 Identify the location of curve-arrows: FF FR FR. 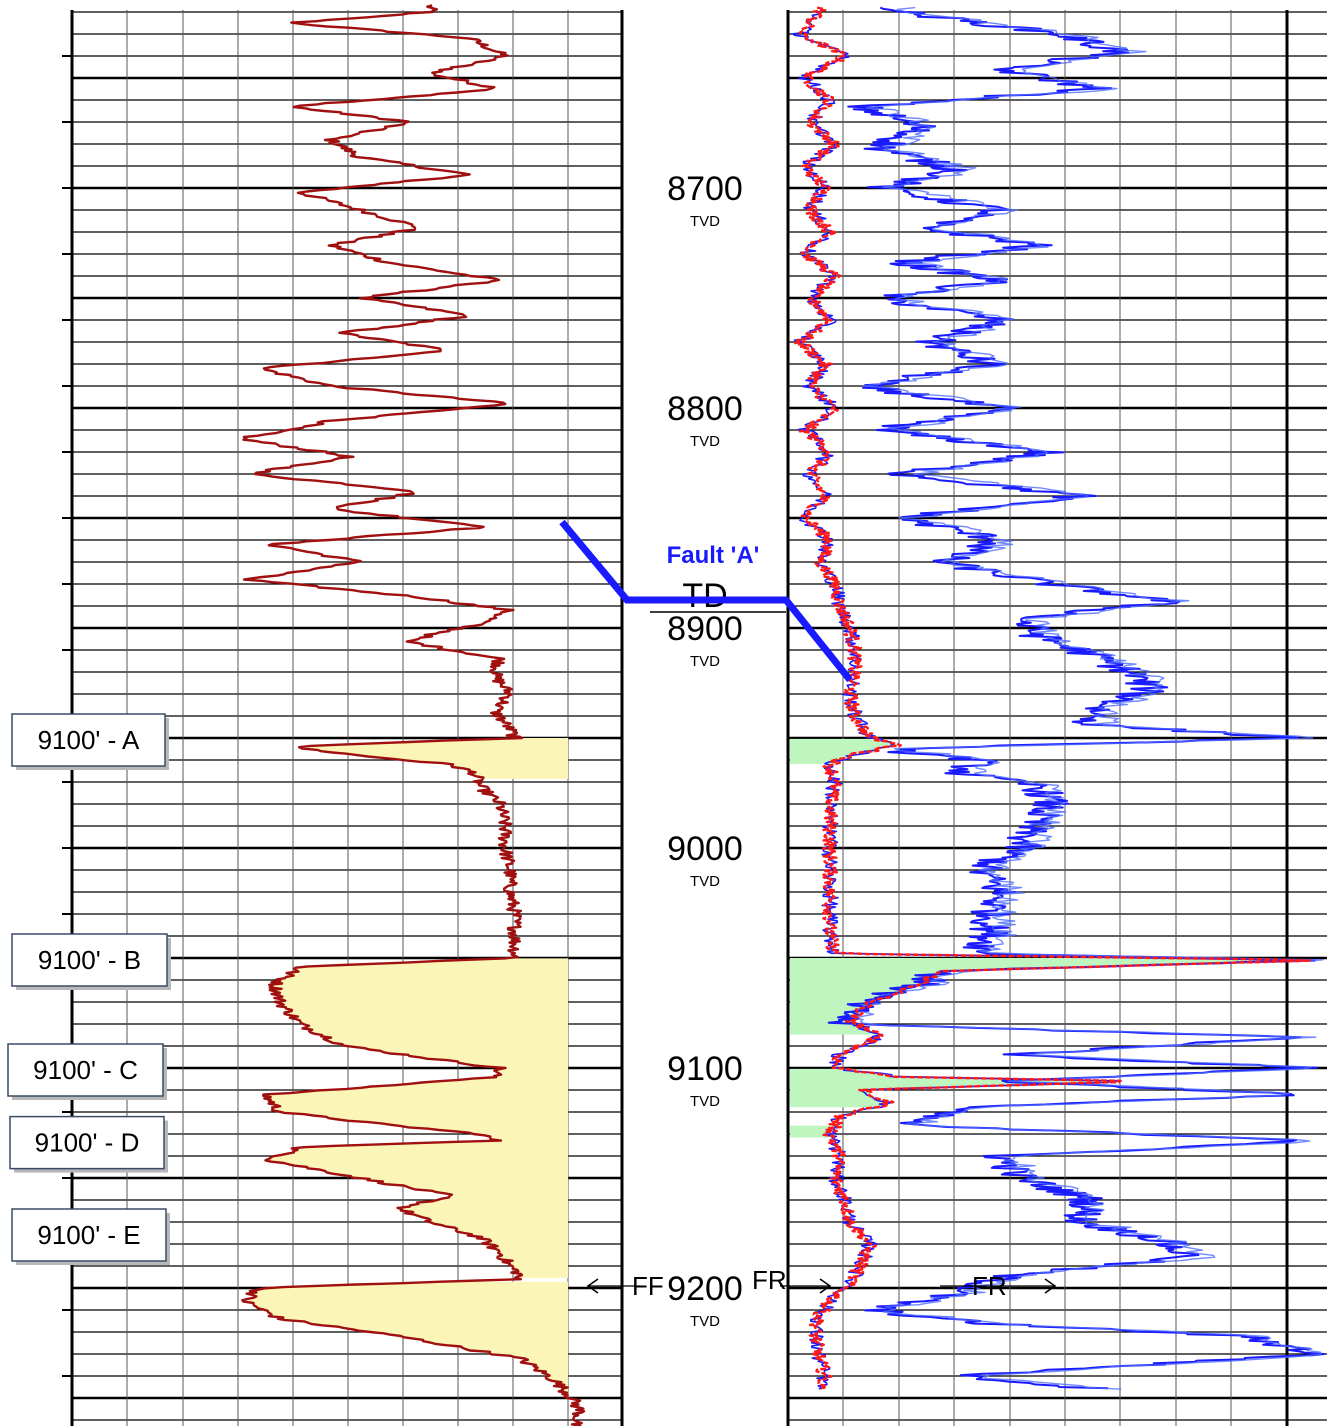
(821, 1283).